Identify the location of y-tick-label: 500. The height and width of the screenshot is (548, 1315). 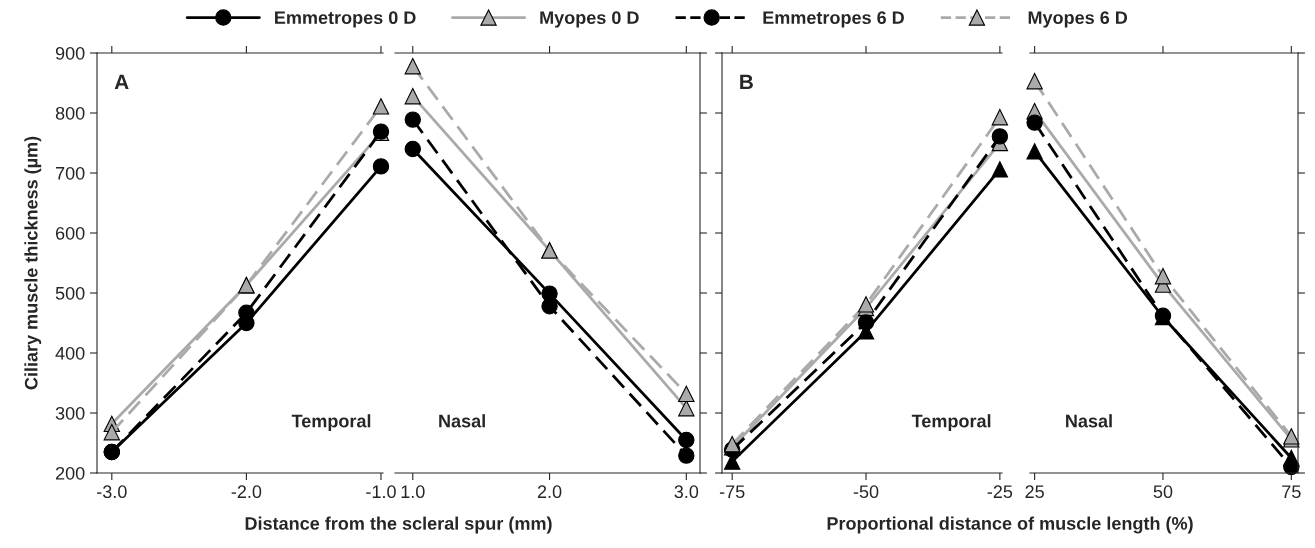
(70, 293).